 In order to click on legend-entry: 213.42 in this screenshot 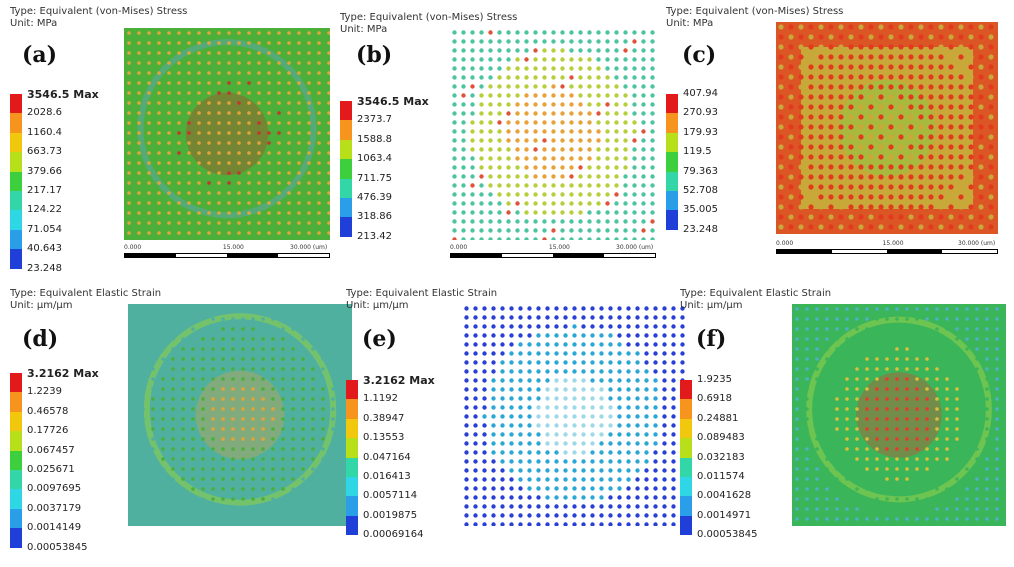, I will do `click(385, 243)`.